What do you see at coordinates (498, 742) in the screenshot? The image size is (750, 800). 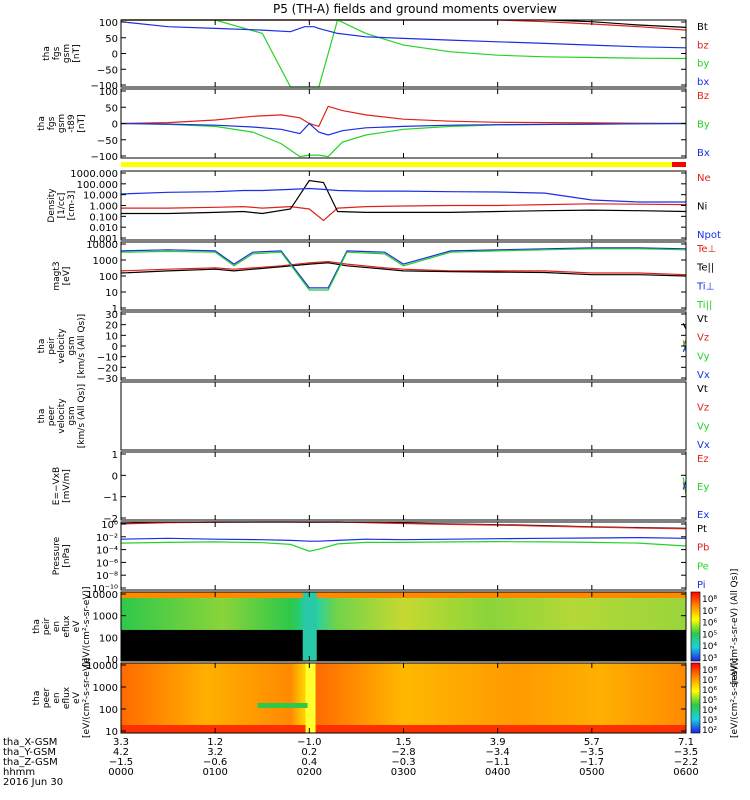 I see `x-axis-value-X: 3.9` at bounding box center [498, 742].